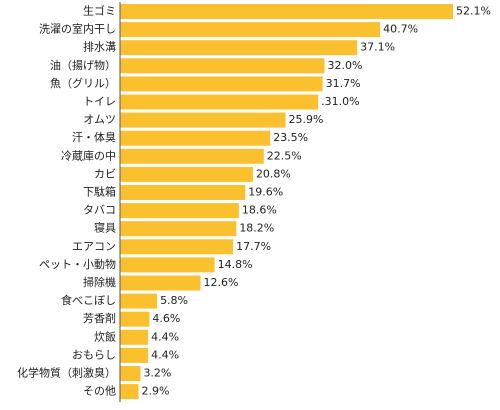 Image resolution: width=500 pixels, height=410 pixels. I want to click on value-label: 19.6%, so click(265, 192).